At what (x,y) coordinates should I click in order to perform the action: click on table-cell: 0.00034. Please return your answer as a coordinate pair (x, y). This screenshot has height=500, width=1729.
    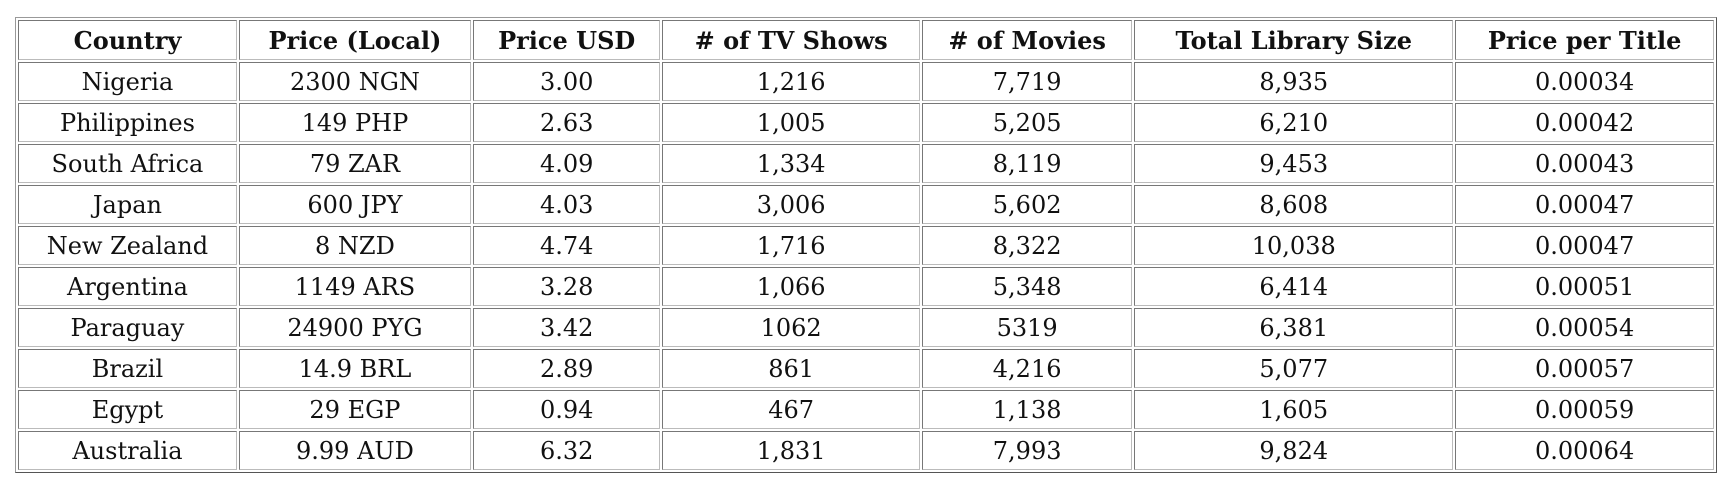
    Looking at the image, I should click on (1584, 81).